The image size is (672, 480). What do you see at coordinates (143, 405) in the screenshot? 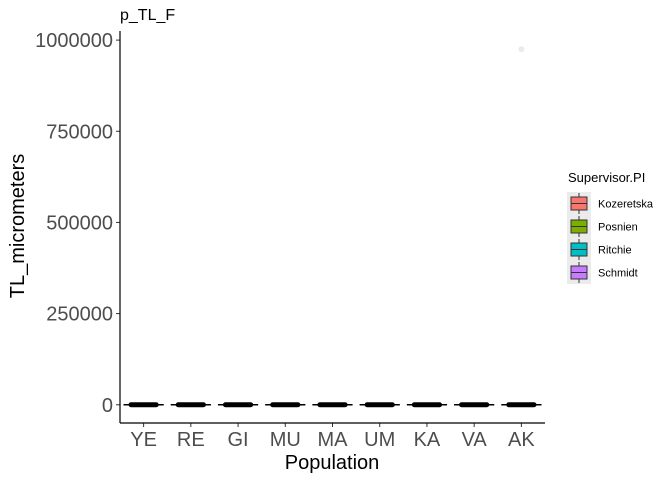
I see `box-ye` at bounding box center [143, 405].